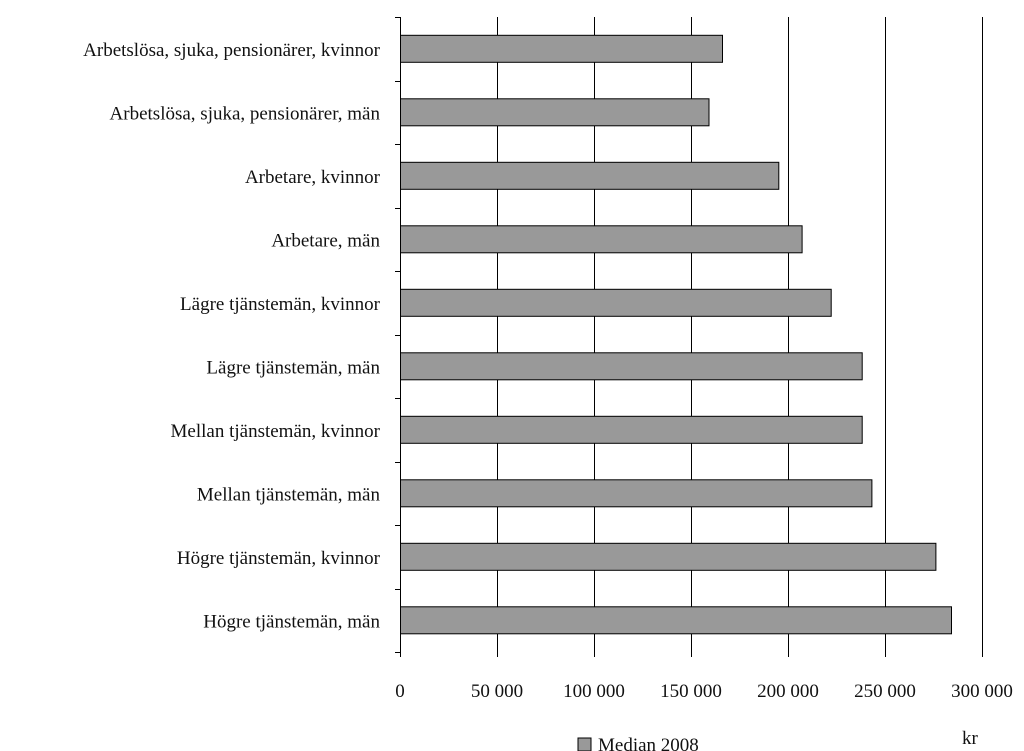  Describe the element at coordinates (691, 691) in the screenshot. I see `x-tick-label: 150 000` at that location.